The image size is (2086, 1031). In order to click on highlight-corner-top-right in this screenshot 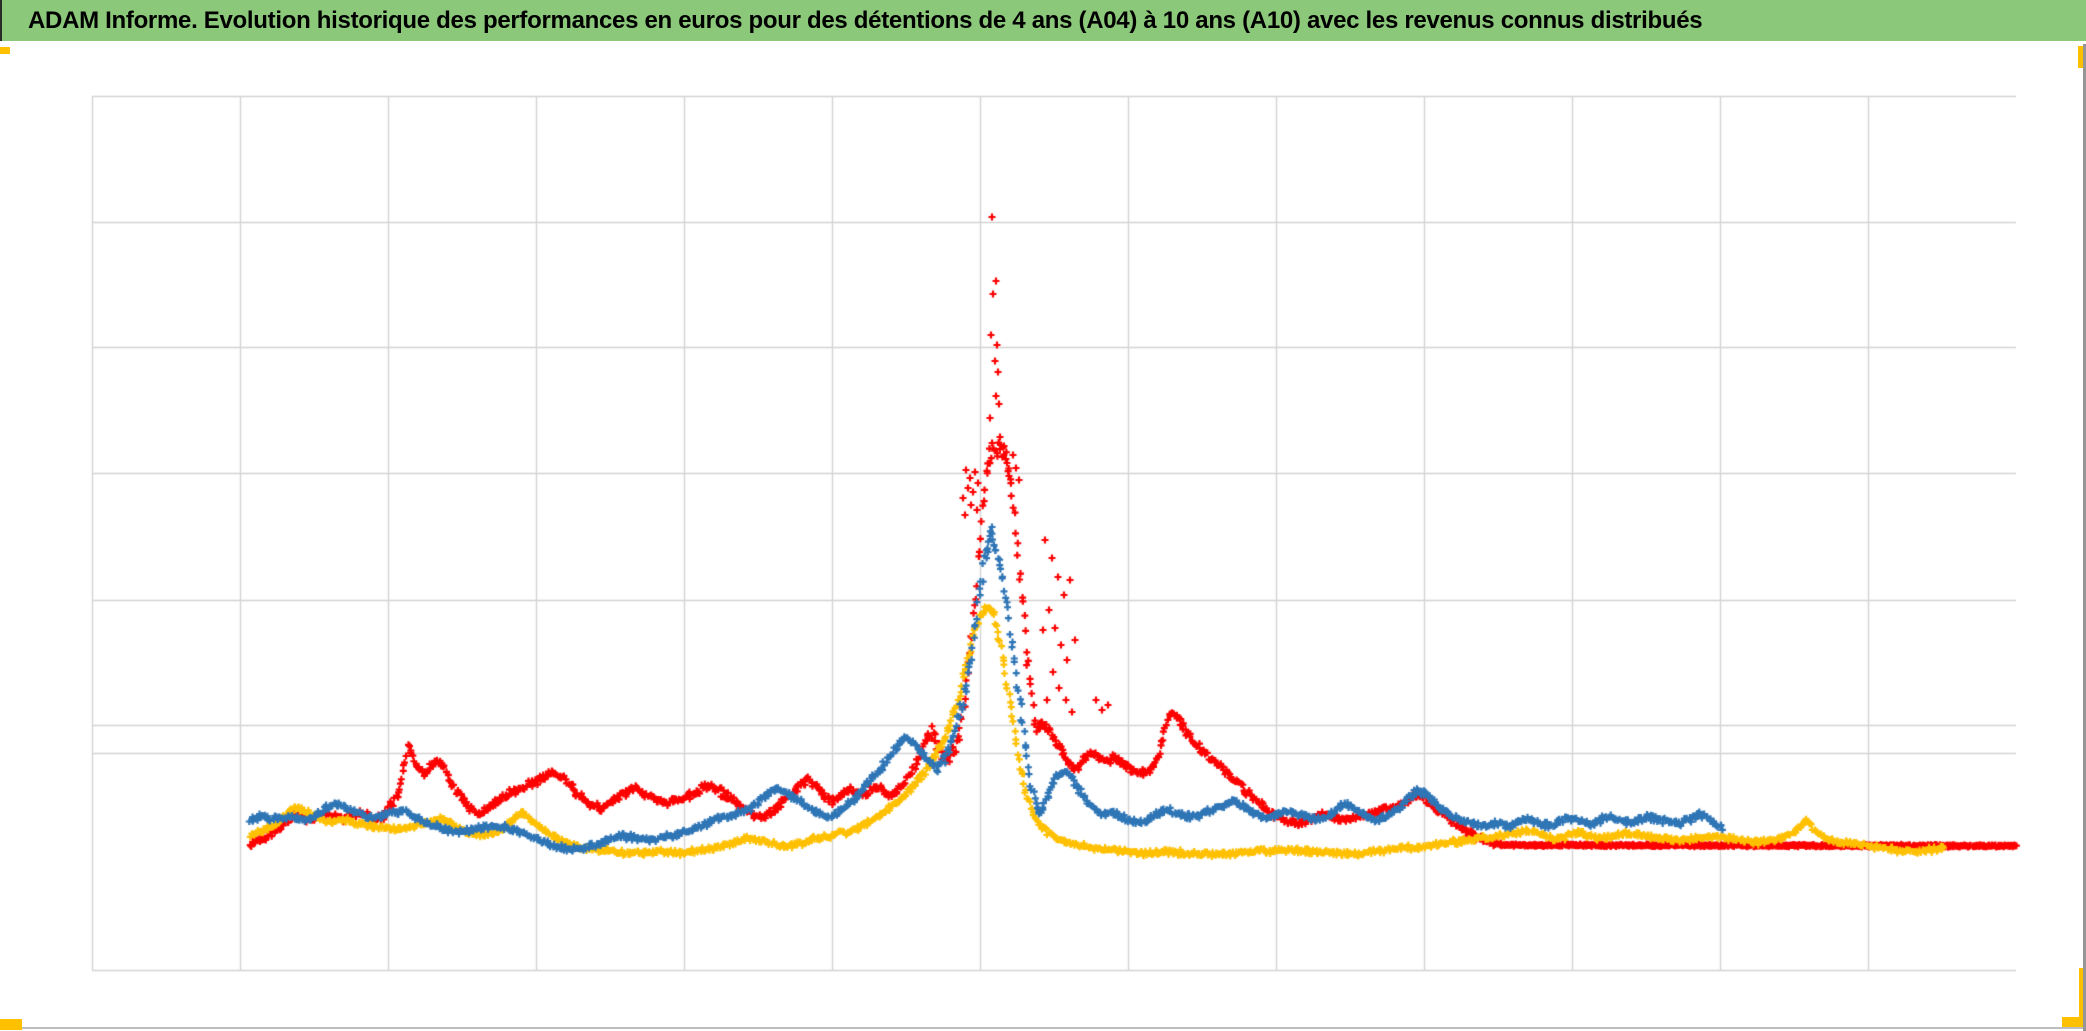, I will do `click(2082, 57)`.